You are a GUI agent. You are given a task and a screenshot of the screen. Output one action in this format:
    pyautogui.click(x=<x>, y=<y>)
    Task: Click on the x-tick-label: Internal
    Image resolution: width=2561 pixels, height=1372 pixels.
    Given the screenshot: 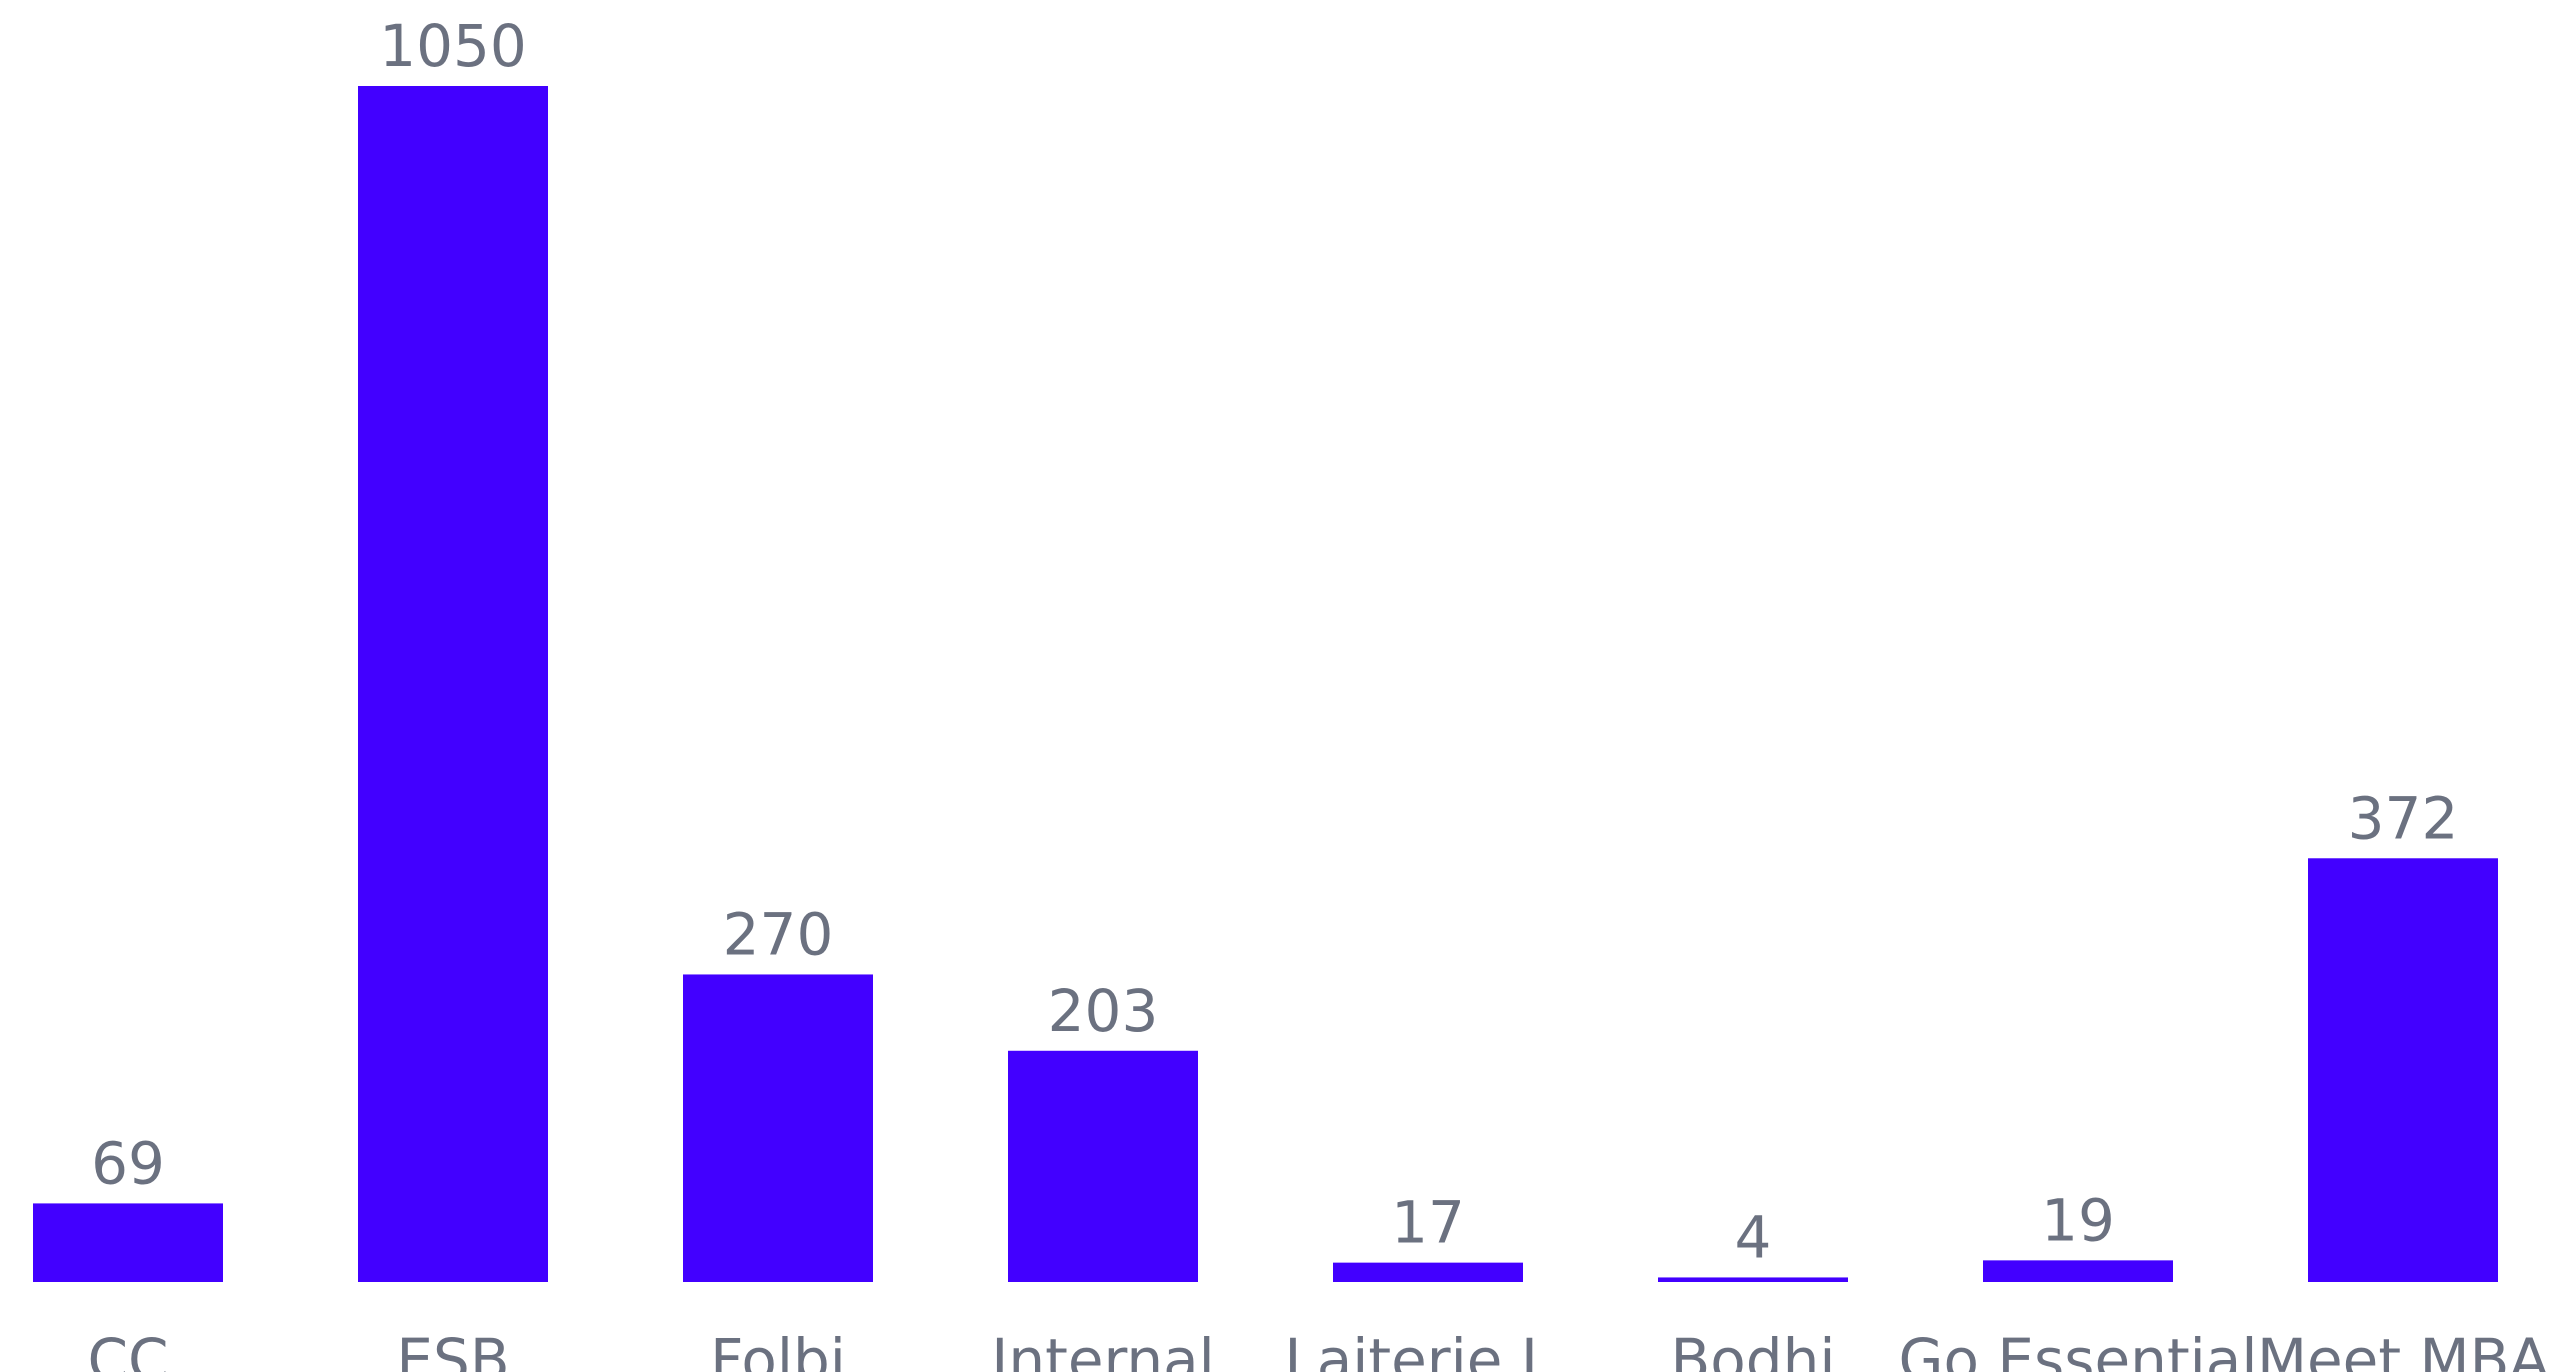 What is the action you would take?
    pyautogui.click(x=1103, y=1349)
    